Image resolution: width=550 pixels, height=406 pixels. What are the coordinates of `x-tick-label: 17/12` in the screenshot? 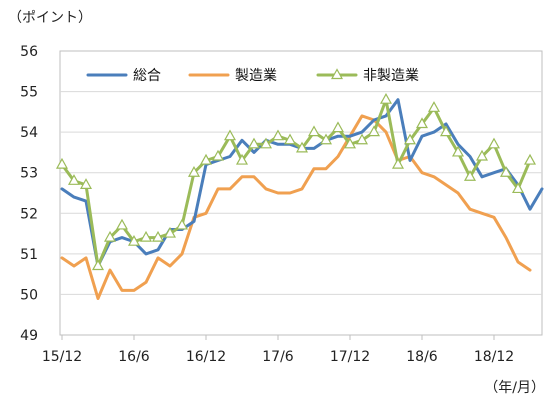 It's located at (350, 357).